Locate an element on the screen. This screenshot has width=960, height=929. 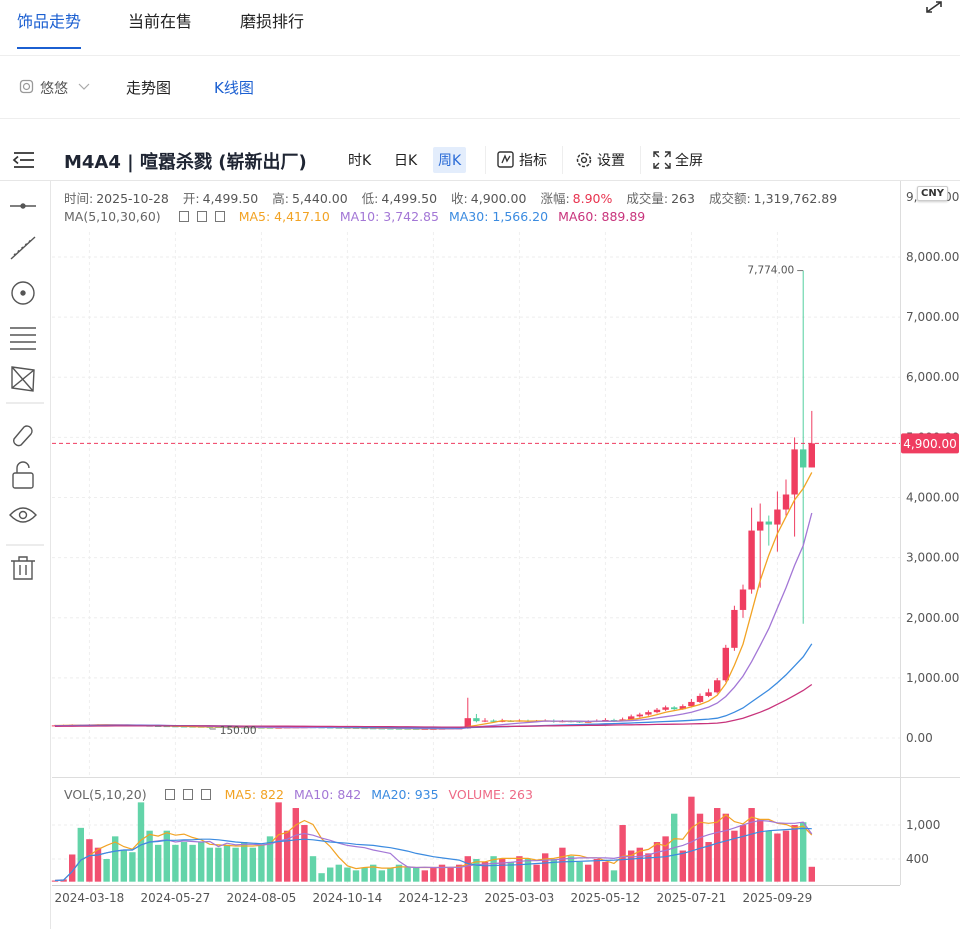
tool-circle is located at coordinates (23, 293).